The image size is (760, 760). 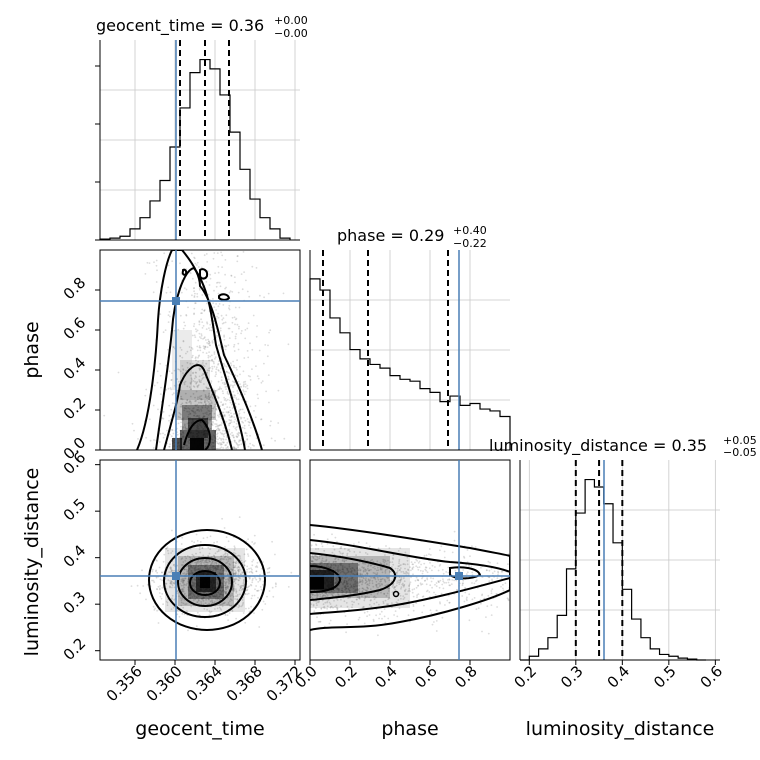 What do you see at coordinates (205, 581) in the screenshot?
I see `contour-lg-mid` at bounding box center [205, 581].